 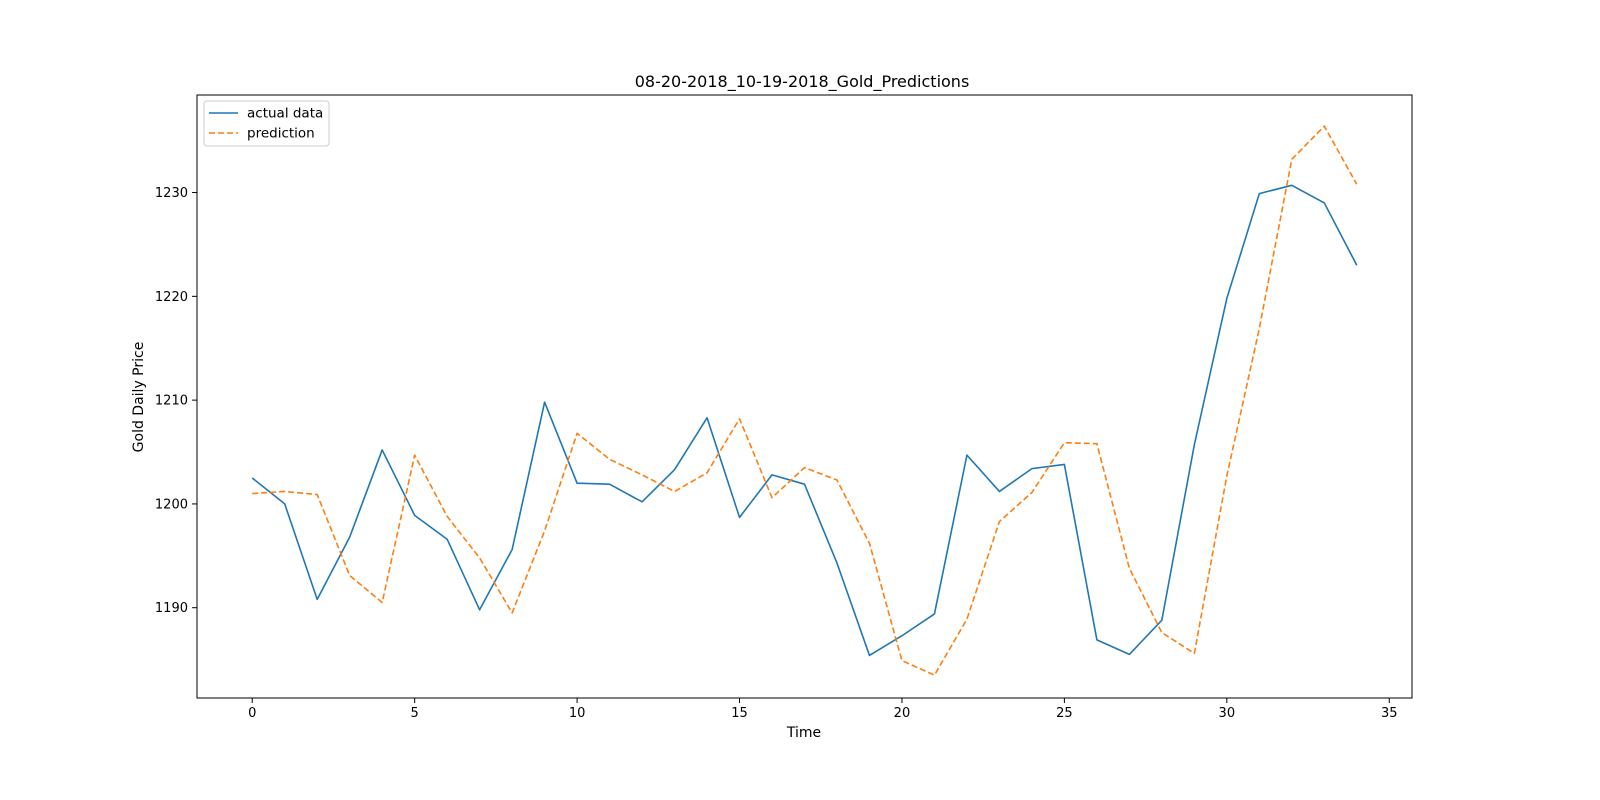 I want to click on x-tick-label: 20, so click(x=902, y=713).